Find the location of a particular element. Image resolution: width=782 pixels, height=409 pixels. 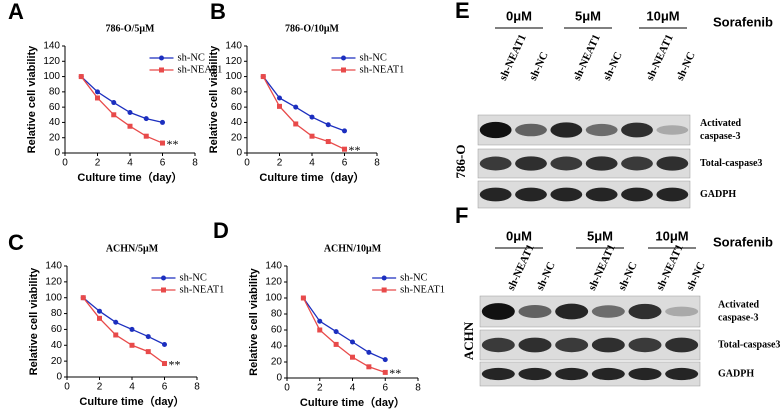

y-tick-label: 20 is located at coordinates (57, 361).